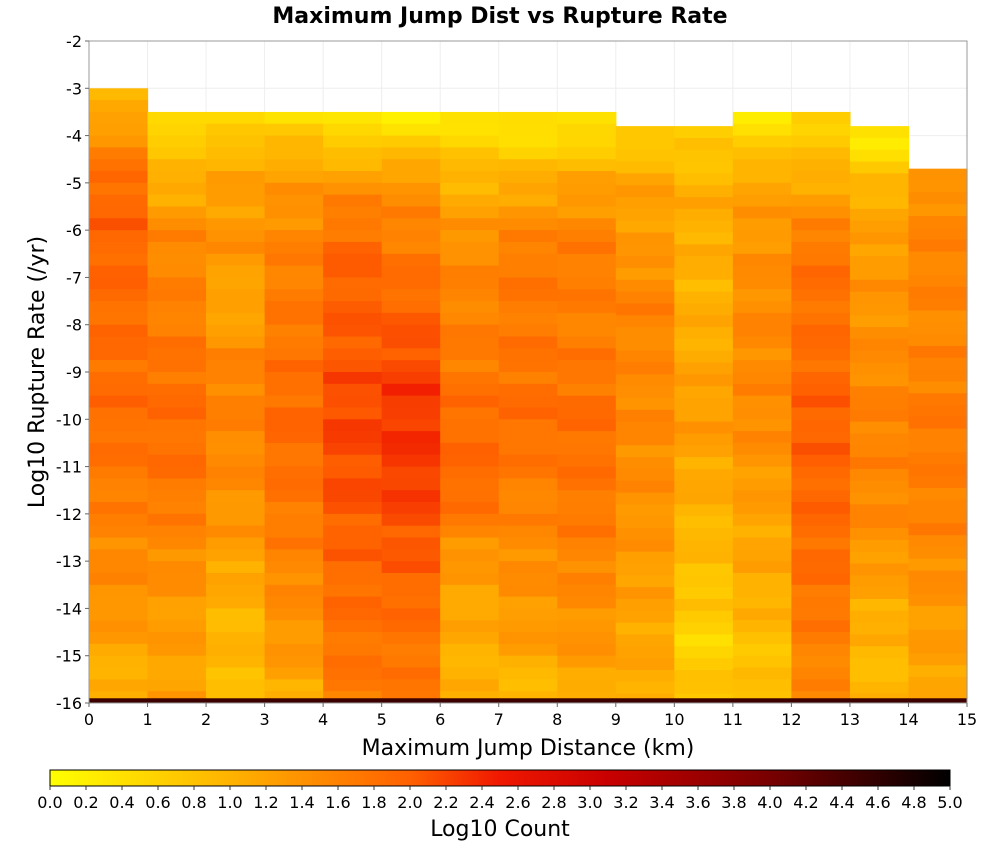 Image resolution: width=1000 pixels, height=850 pixels. What do you see at coordinates (553, 802) in the screenshot?
I see `colorbar-tick-label: 2.8` at bounding box center [553, 802].